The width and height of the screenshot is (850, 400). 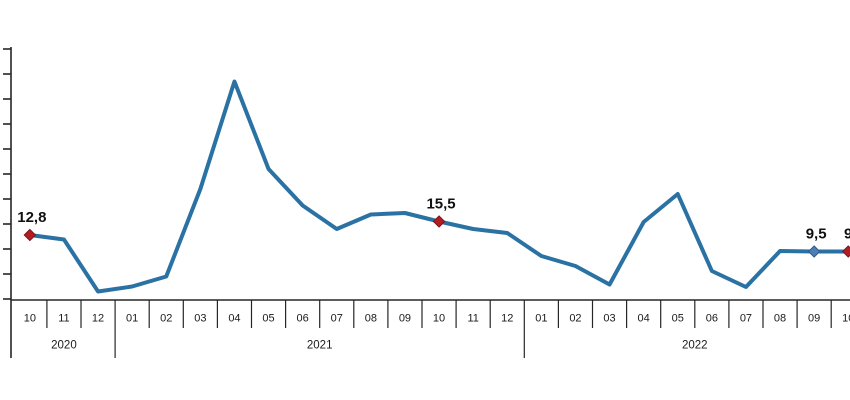 I want to click on point-value-label: 12,8, so click(x=31, y=217).